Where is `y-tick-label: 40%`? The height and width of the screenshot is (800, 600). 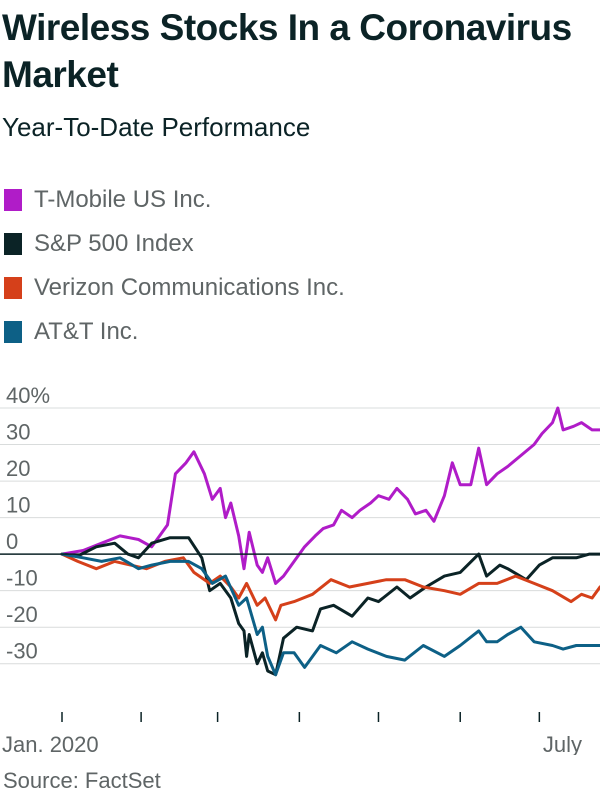 y-tick-label: 40% is located at coordinates (28, 395).